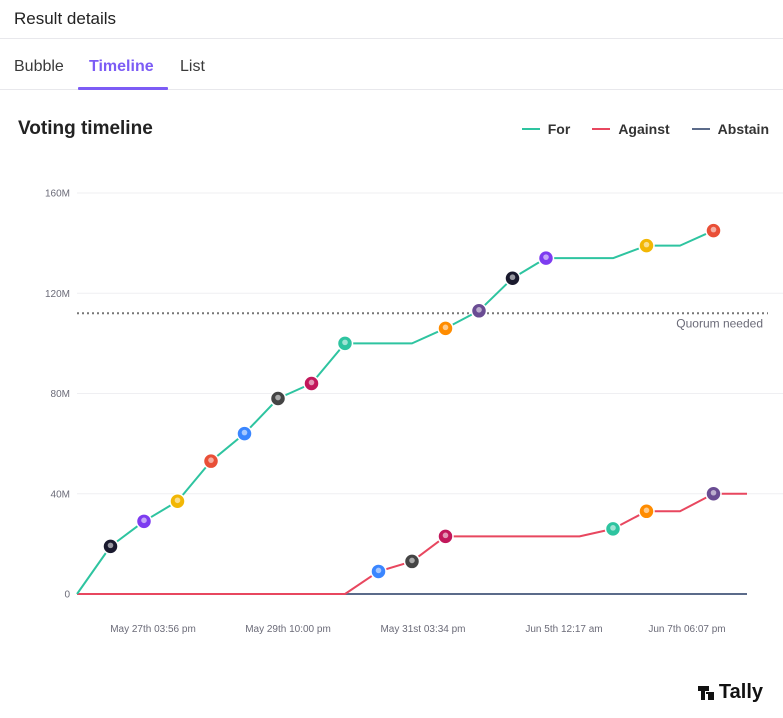  I want to click on quorum-label: Quorum needed, so click(719, 323).